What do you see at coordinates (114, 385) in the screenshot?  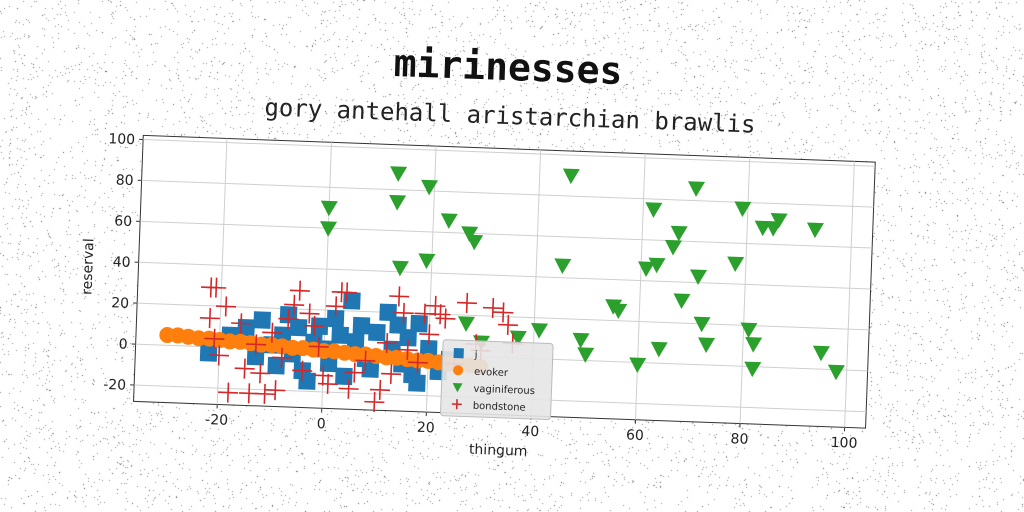 I see `y-tick-label: -20` at bounding box center [114, 385].